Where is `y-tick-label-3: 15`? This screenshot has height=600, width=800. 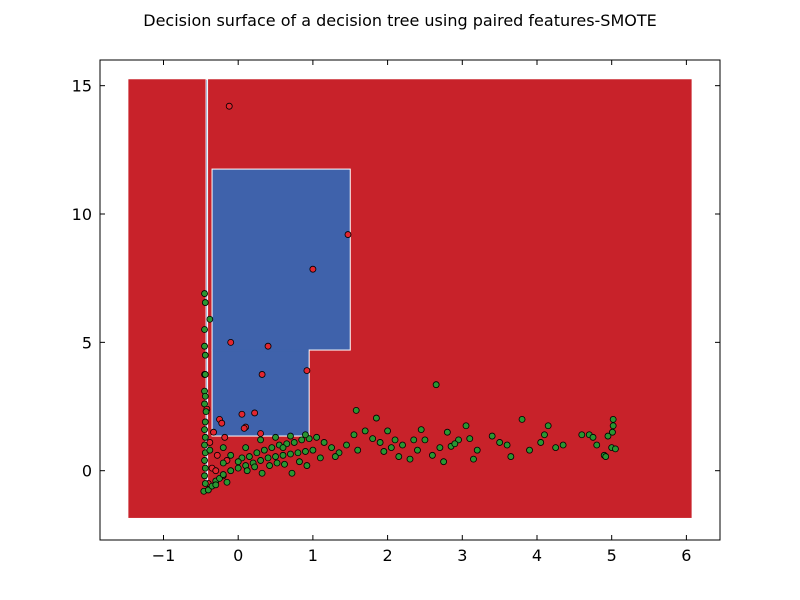 y-tick-label-3: 15 is located at coordinates (82, 86).